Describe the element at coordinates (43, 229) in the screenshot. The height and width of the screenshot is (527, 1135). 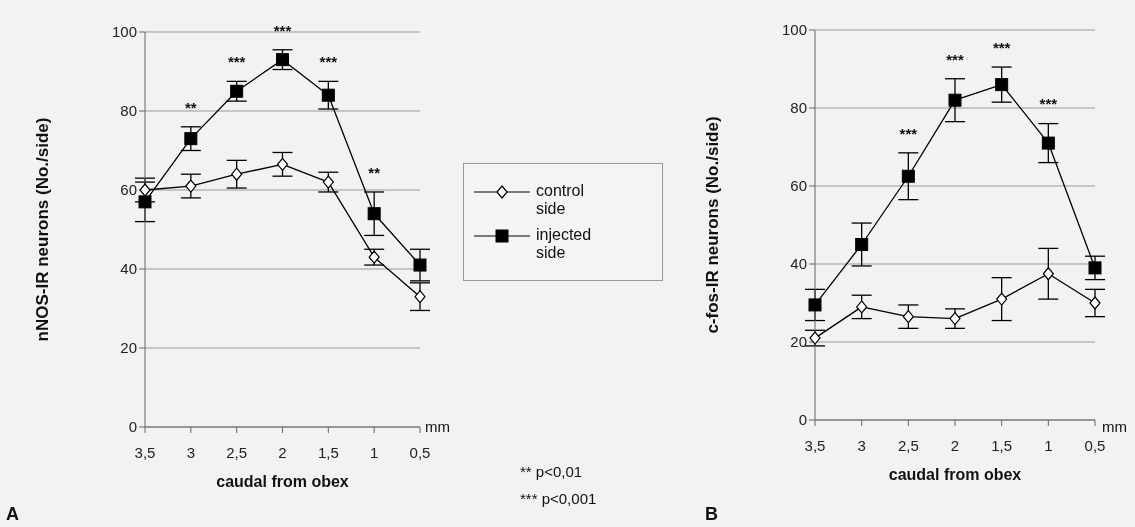
I see `y-axis-title: nNOS-IR neurons (No./side)` at that location.